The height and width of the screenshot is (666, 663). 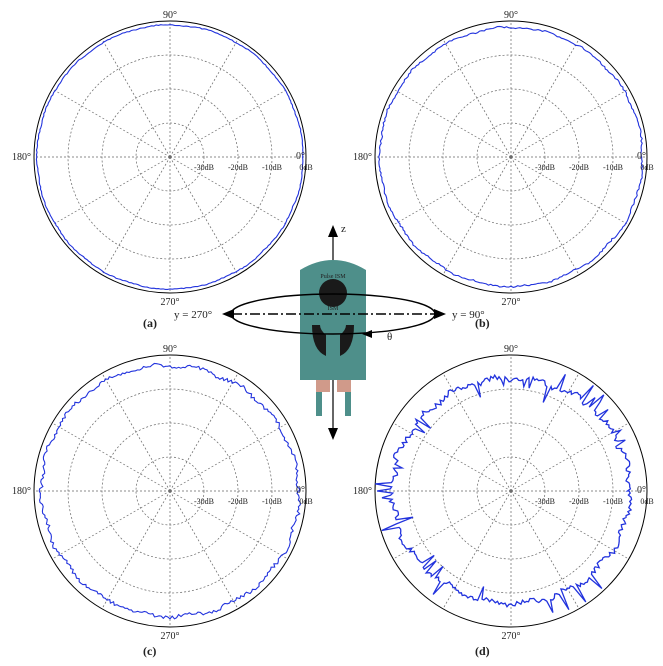 I want to click on chip-text-2: ISM, so click(x=333, y=309).